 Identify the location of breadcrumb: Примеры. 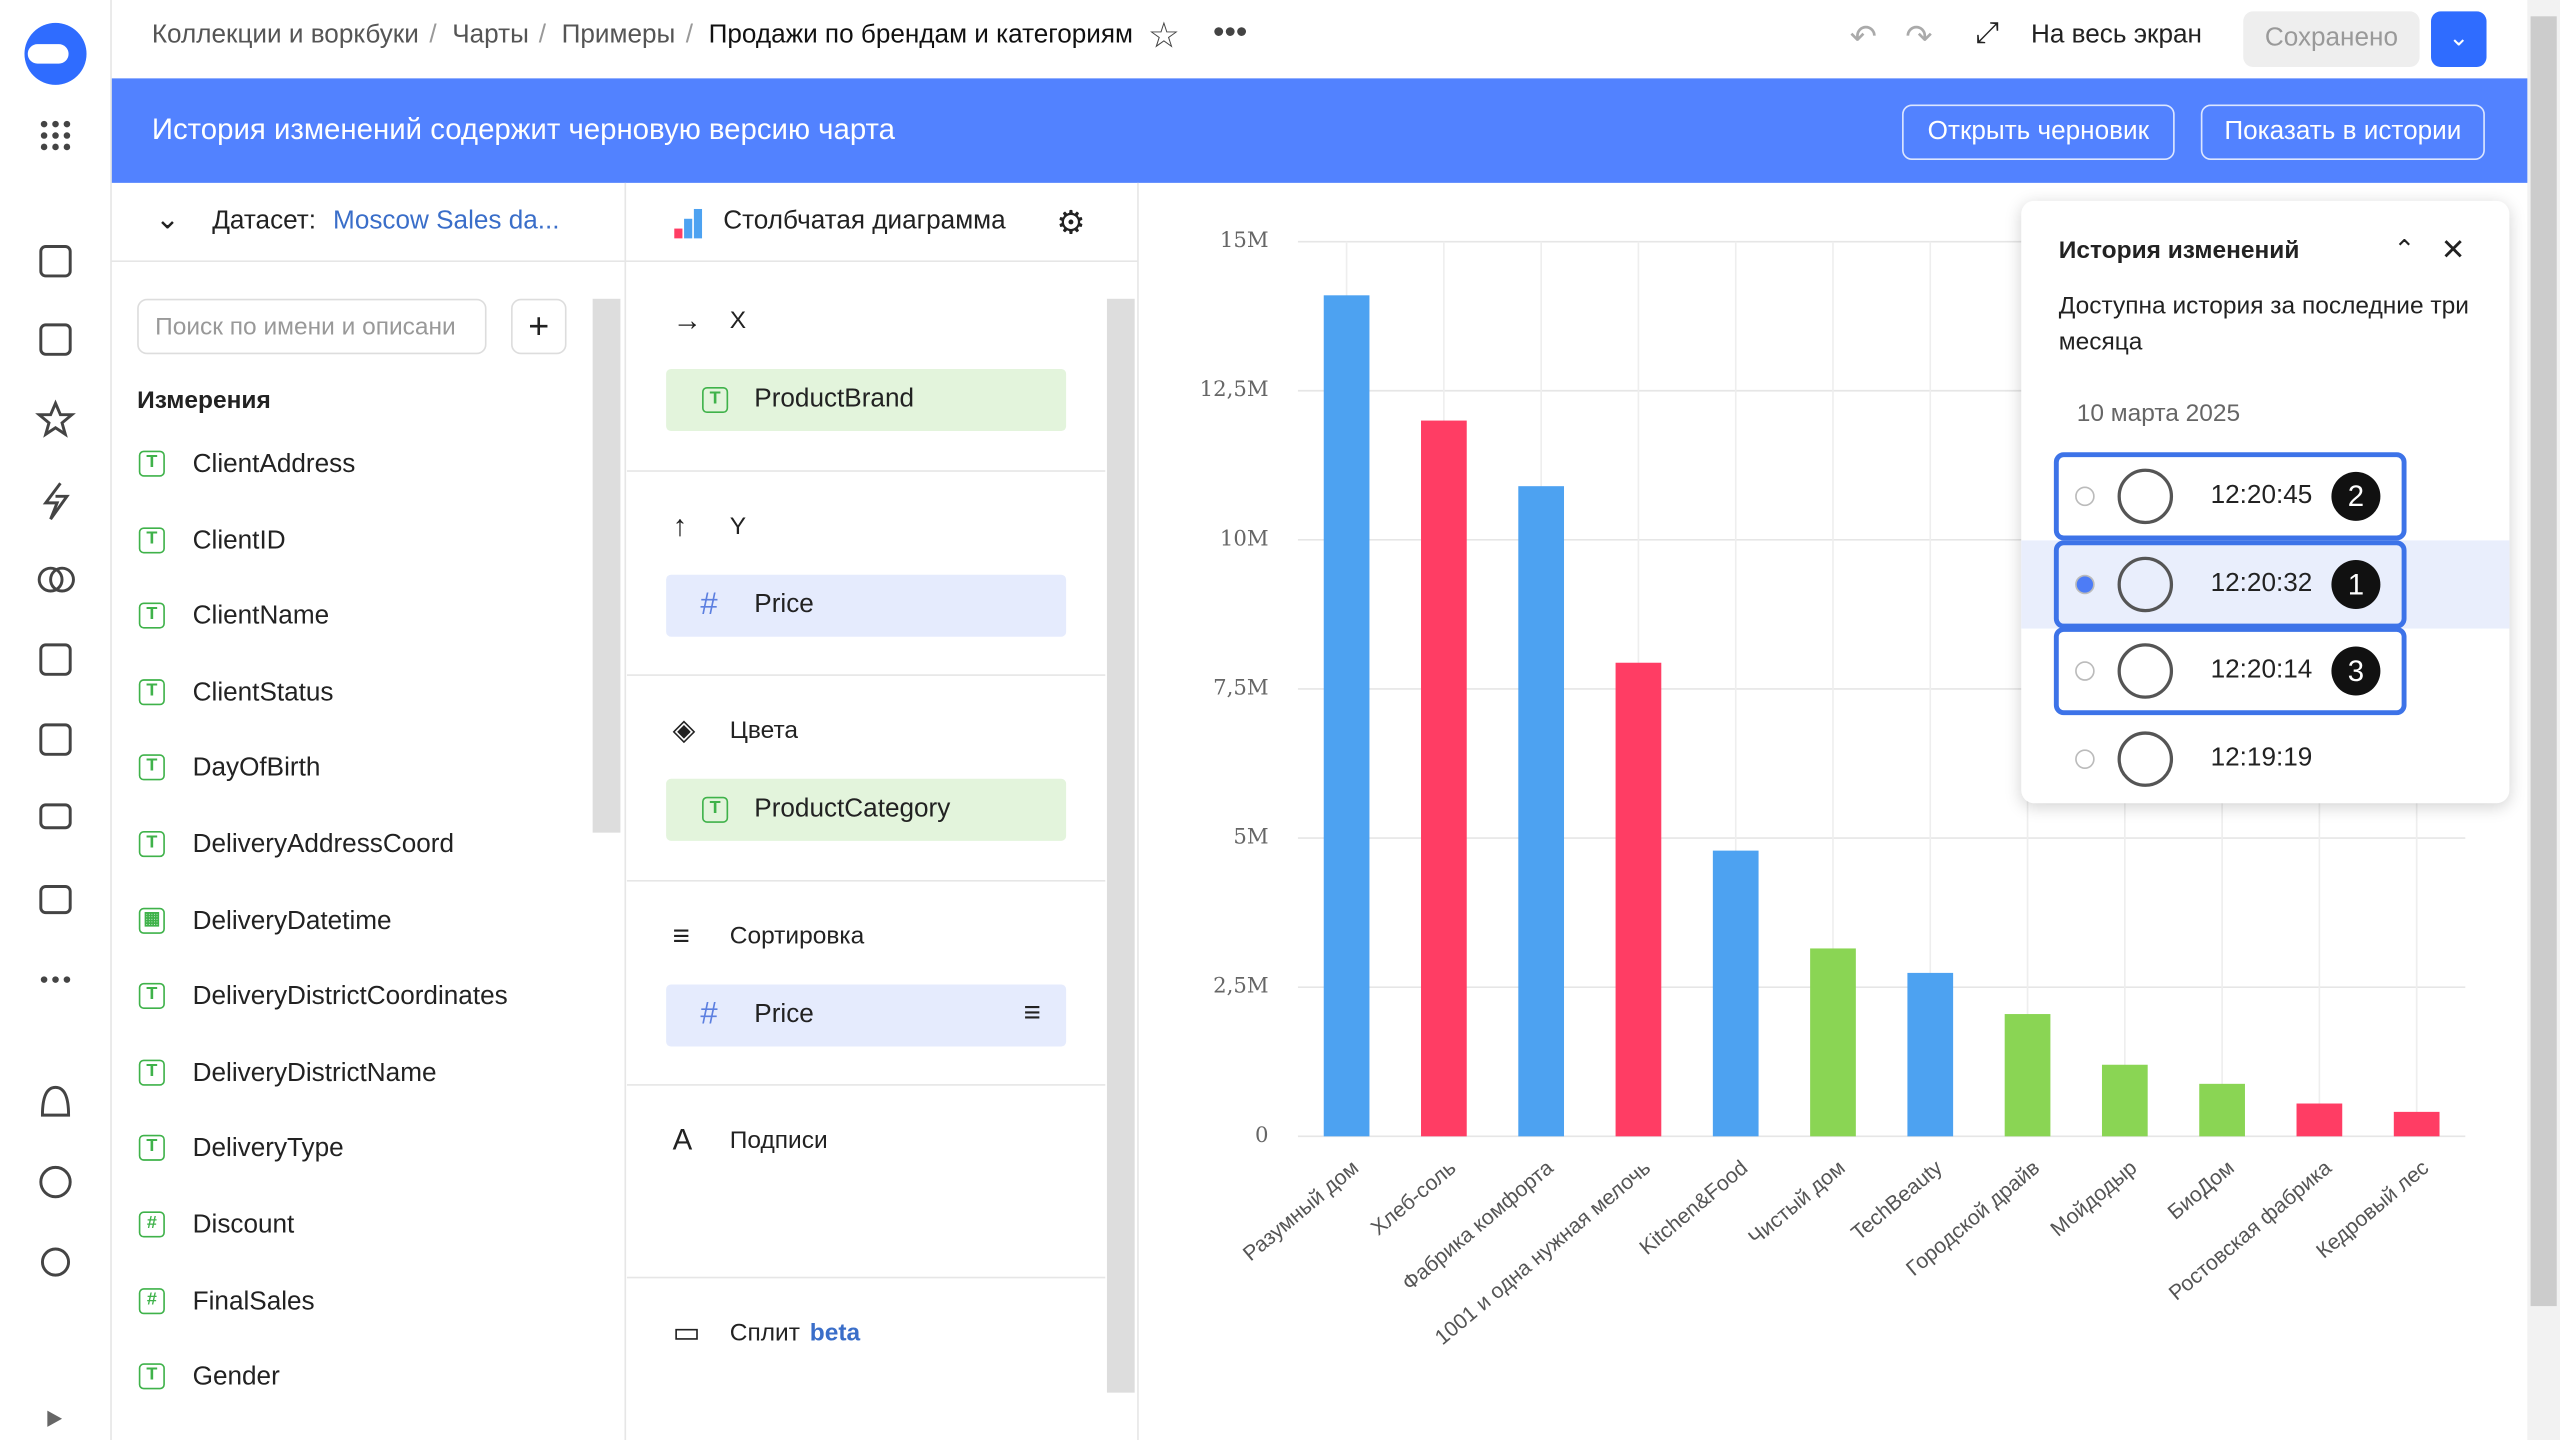
(618, 35).